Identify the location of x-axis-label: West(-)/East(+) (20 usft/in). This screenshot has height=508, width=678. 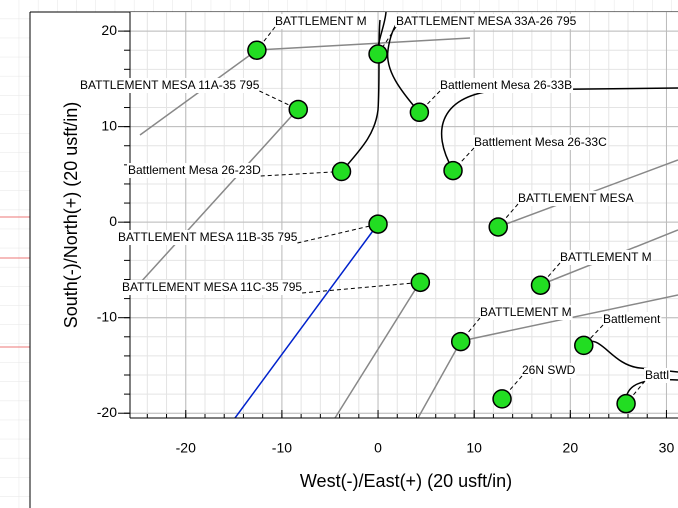
(406, 481).